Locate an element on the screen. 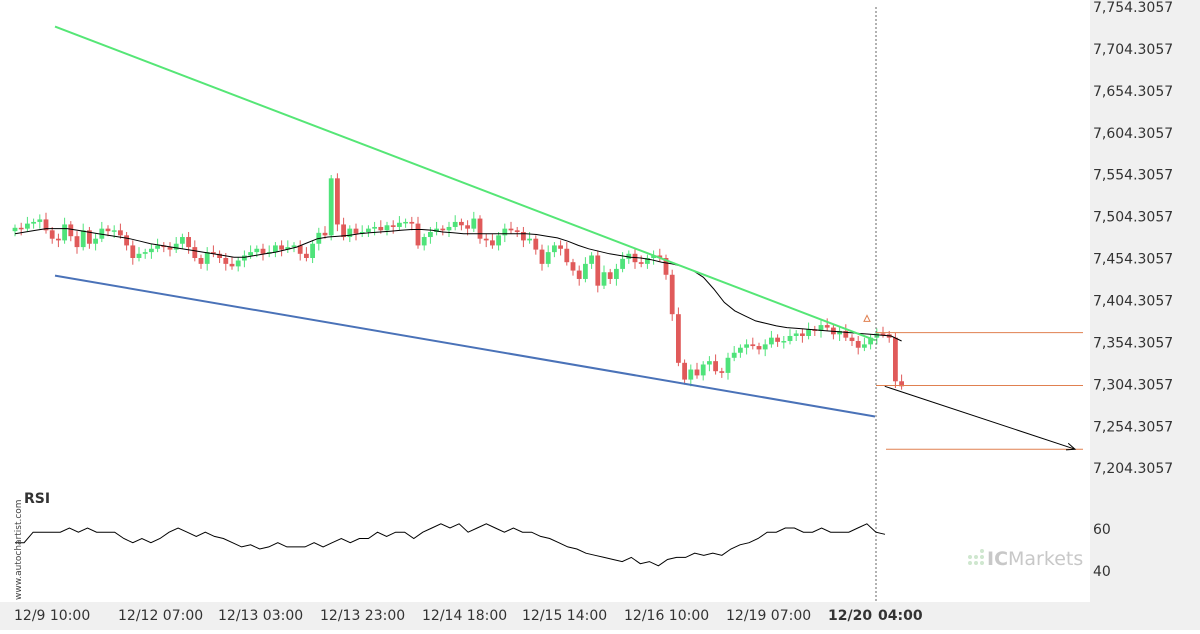  svg-text: ICMarkets is located at coordinates (1035, 559).